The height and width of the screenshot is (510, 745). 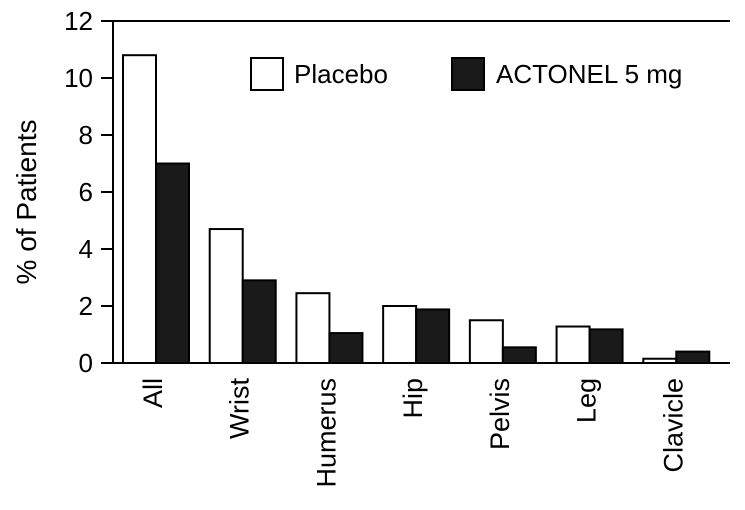 I want to click on y-tick-label-4: 4, so click(x=86, y=249).